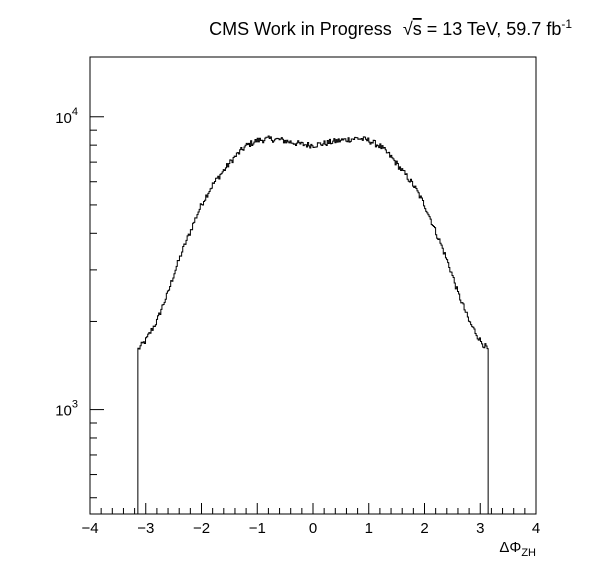 The image size is (596, 572). Describe the element at coordinates (369, 528) in the screenshot. I see `x-tick-label: 1` at that location.